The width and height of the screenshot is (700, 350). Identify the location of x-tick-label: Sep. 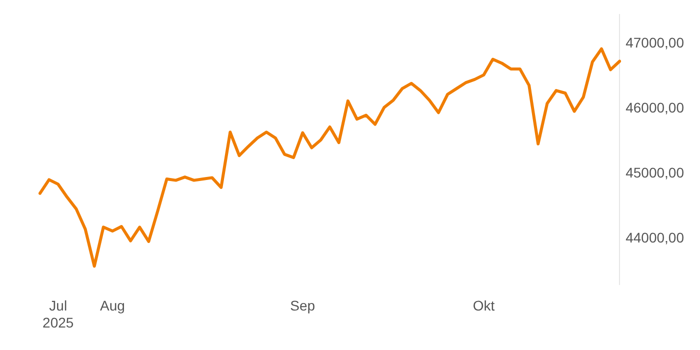
(303, 306).